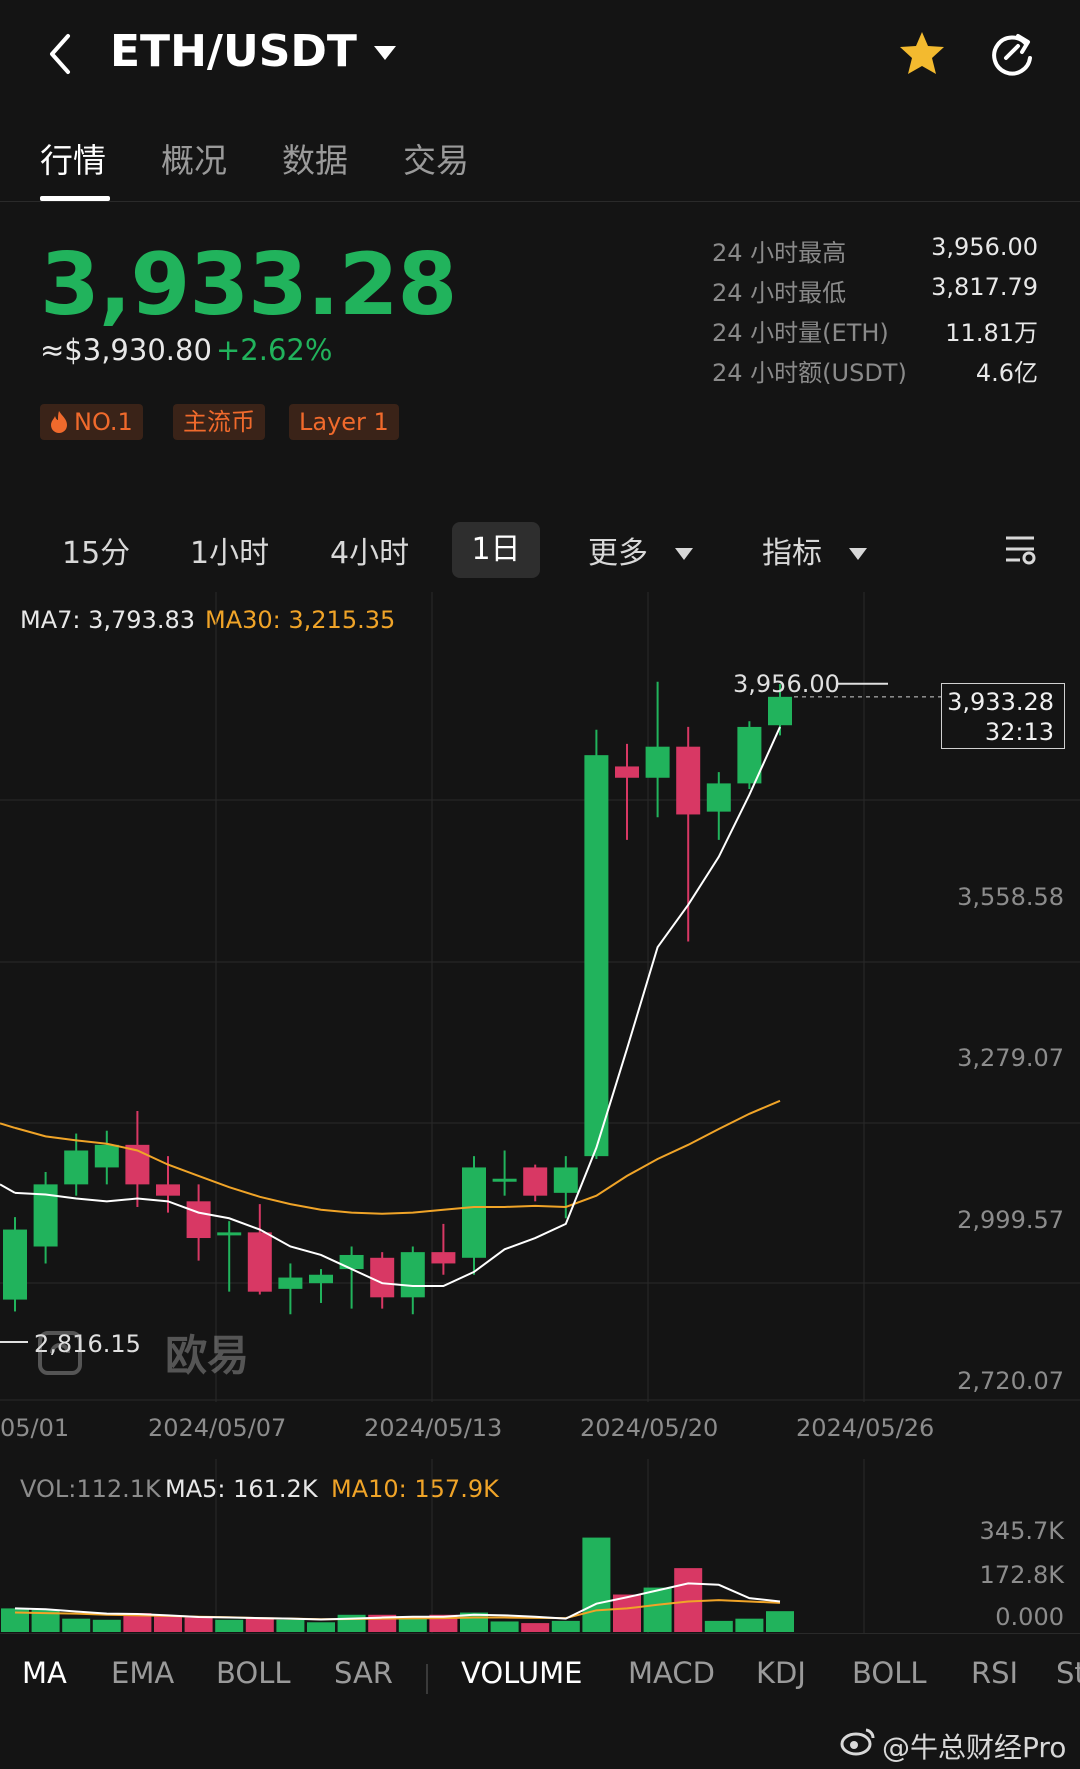 This screenshot has height=1769, width=1080. Describe the element at coordinates (792, 553) in the screenshot. I see `indicator-dropdown-label: 指标` at that location.